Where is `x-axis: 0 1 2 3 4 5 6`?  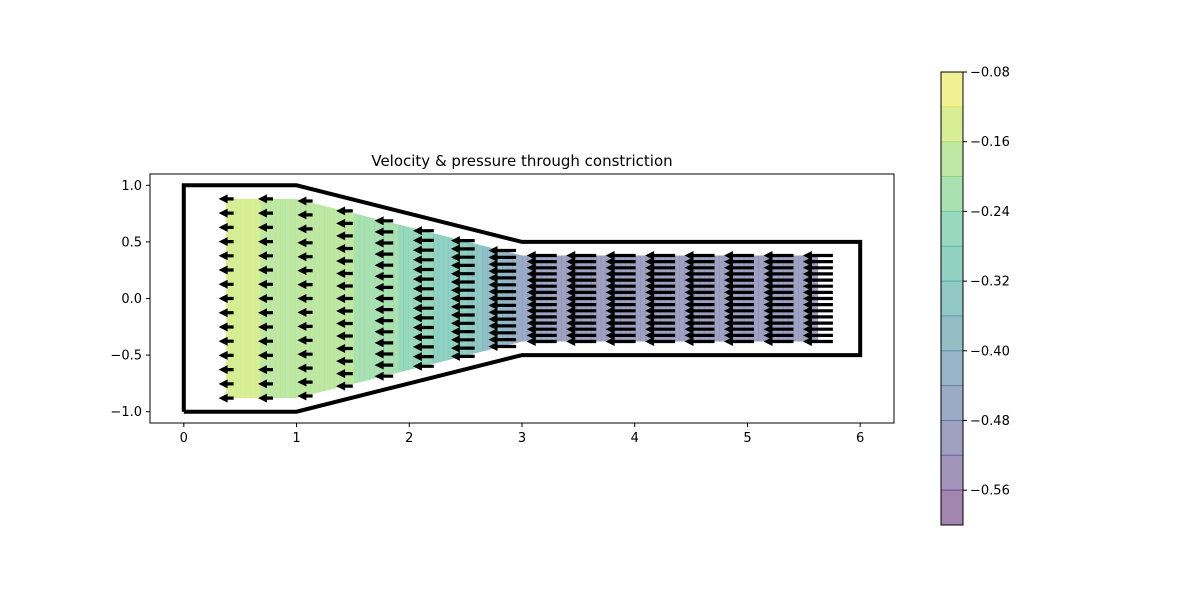 x-axis: 0 1 2 3 4 5 6 is located at coordinates (522, 434).